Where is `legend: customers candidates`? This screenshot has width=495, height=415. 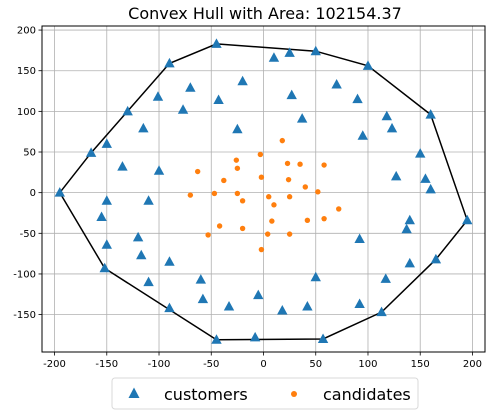
legend: customers candidates is located at coordinates (265, 393).